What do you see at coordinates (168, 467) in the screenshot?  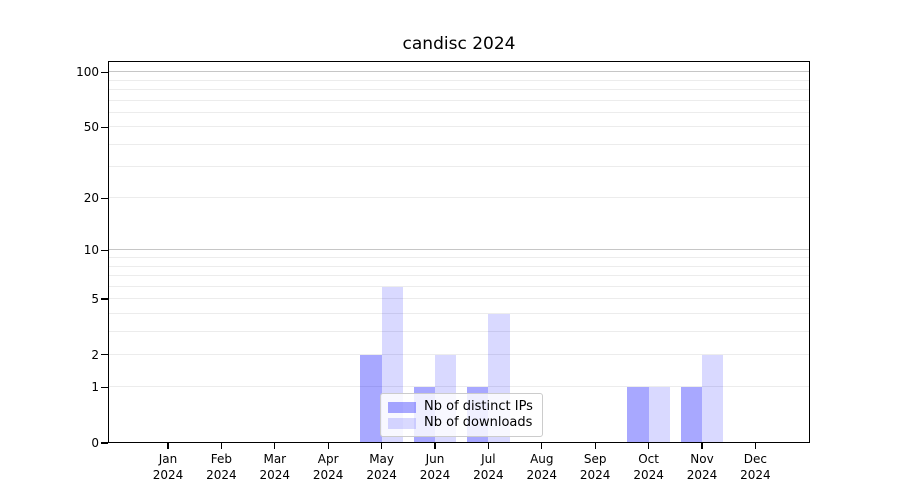 I see `x-tick-label: Jan 2024` at bounding box center [168, 467].